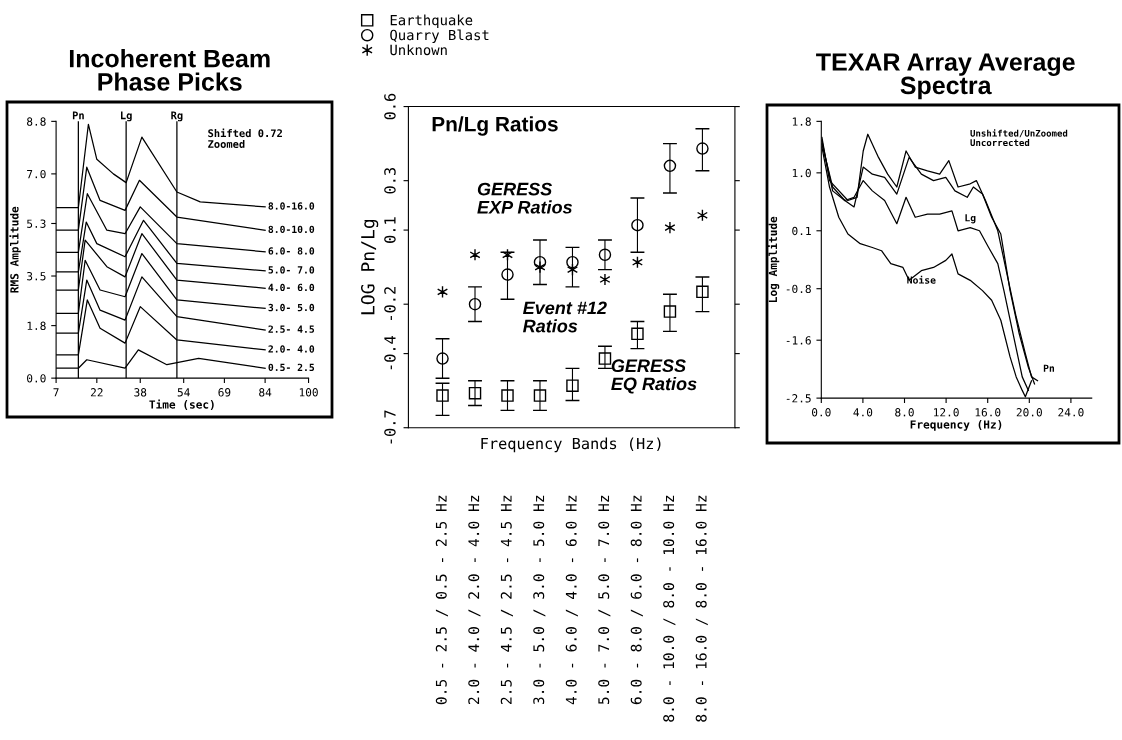 The image size is (1122, 740). What do you see at coordinates (1071, 412) in the screenshot?
I see `x-tick-label: 24.0` at bounding box center [1071, 412].